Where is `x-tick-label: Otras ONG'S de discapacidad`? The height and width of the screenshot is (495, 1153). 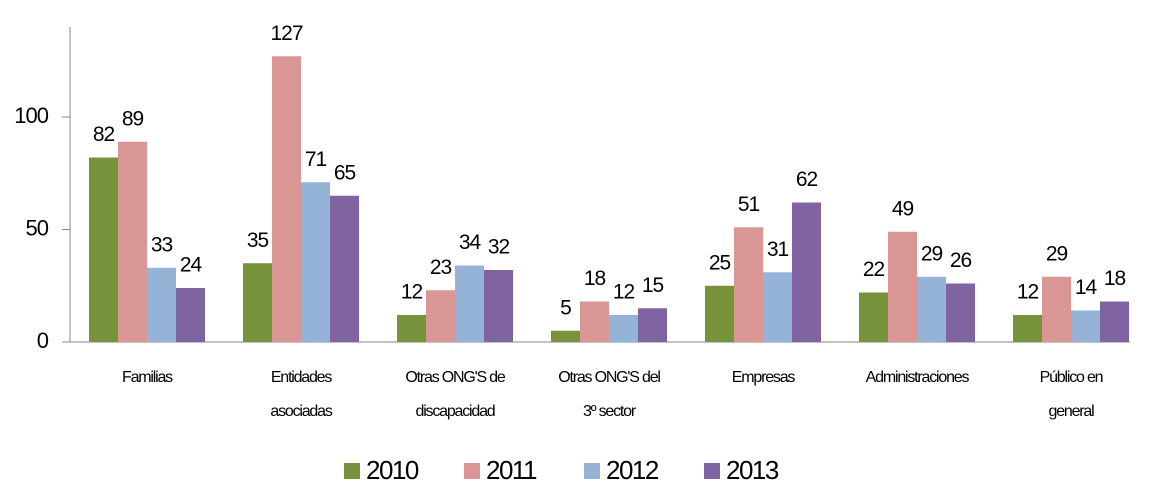
x-tick-label: Otras ONG'S de discapacidad is located at coordinates (455, 394).